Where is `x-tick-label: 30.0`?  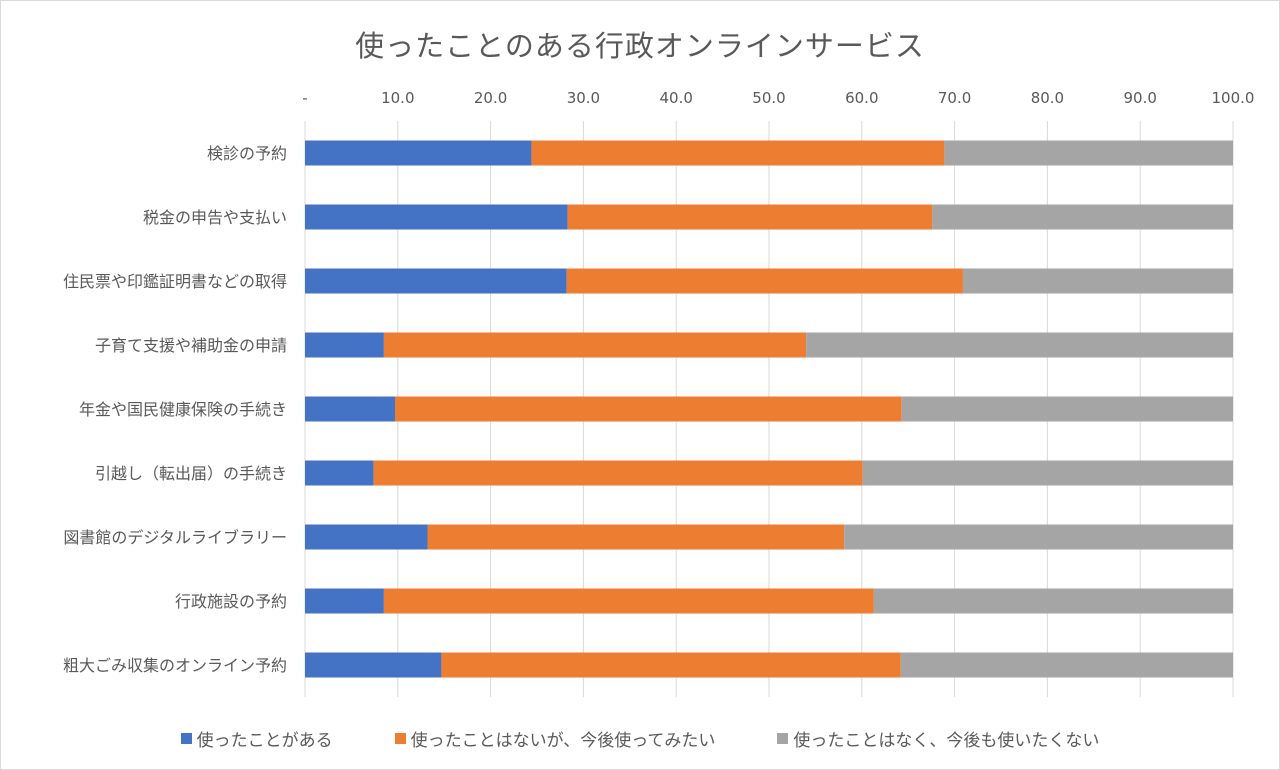
x-tick-label: 30.0 is located at coordinates (583, 98).